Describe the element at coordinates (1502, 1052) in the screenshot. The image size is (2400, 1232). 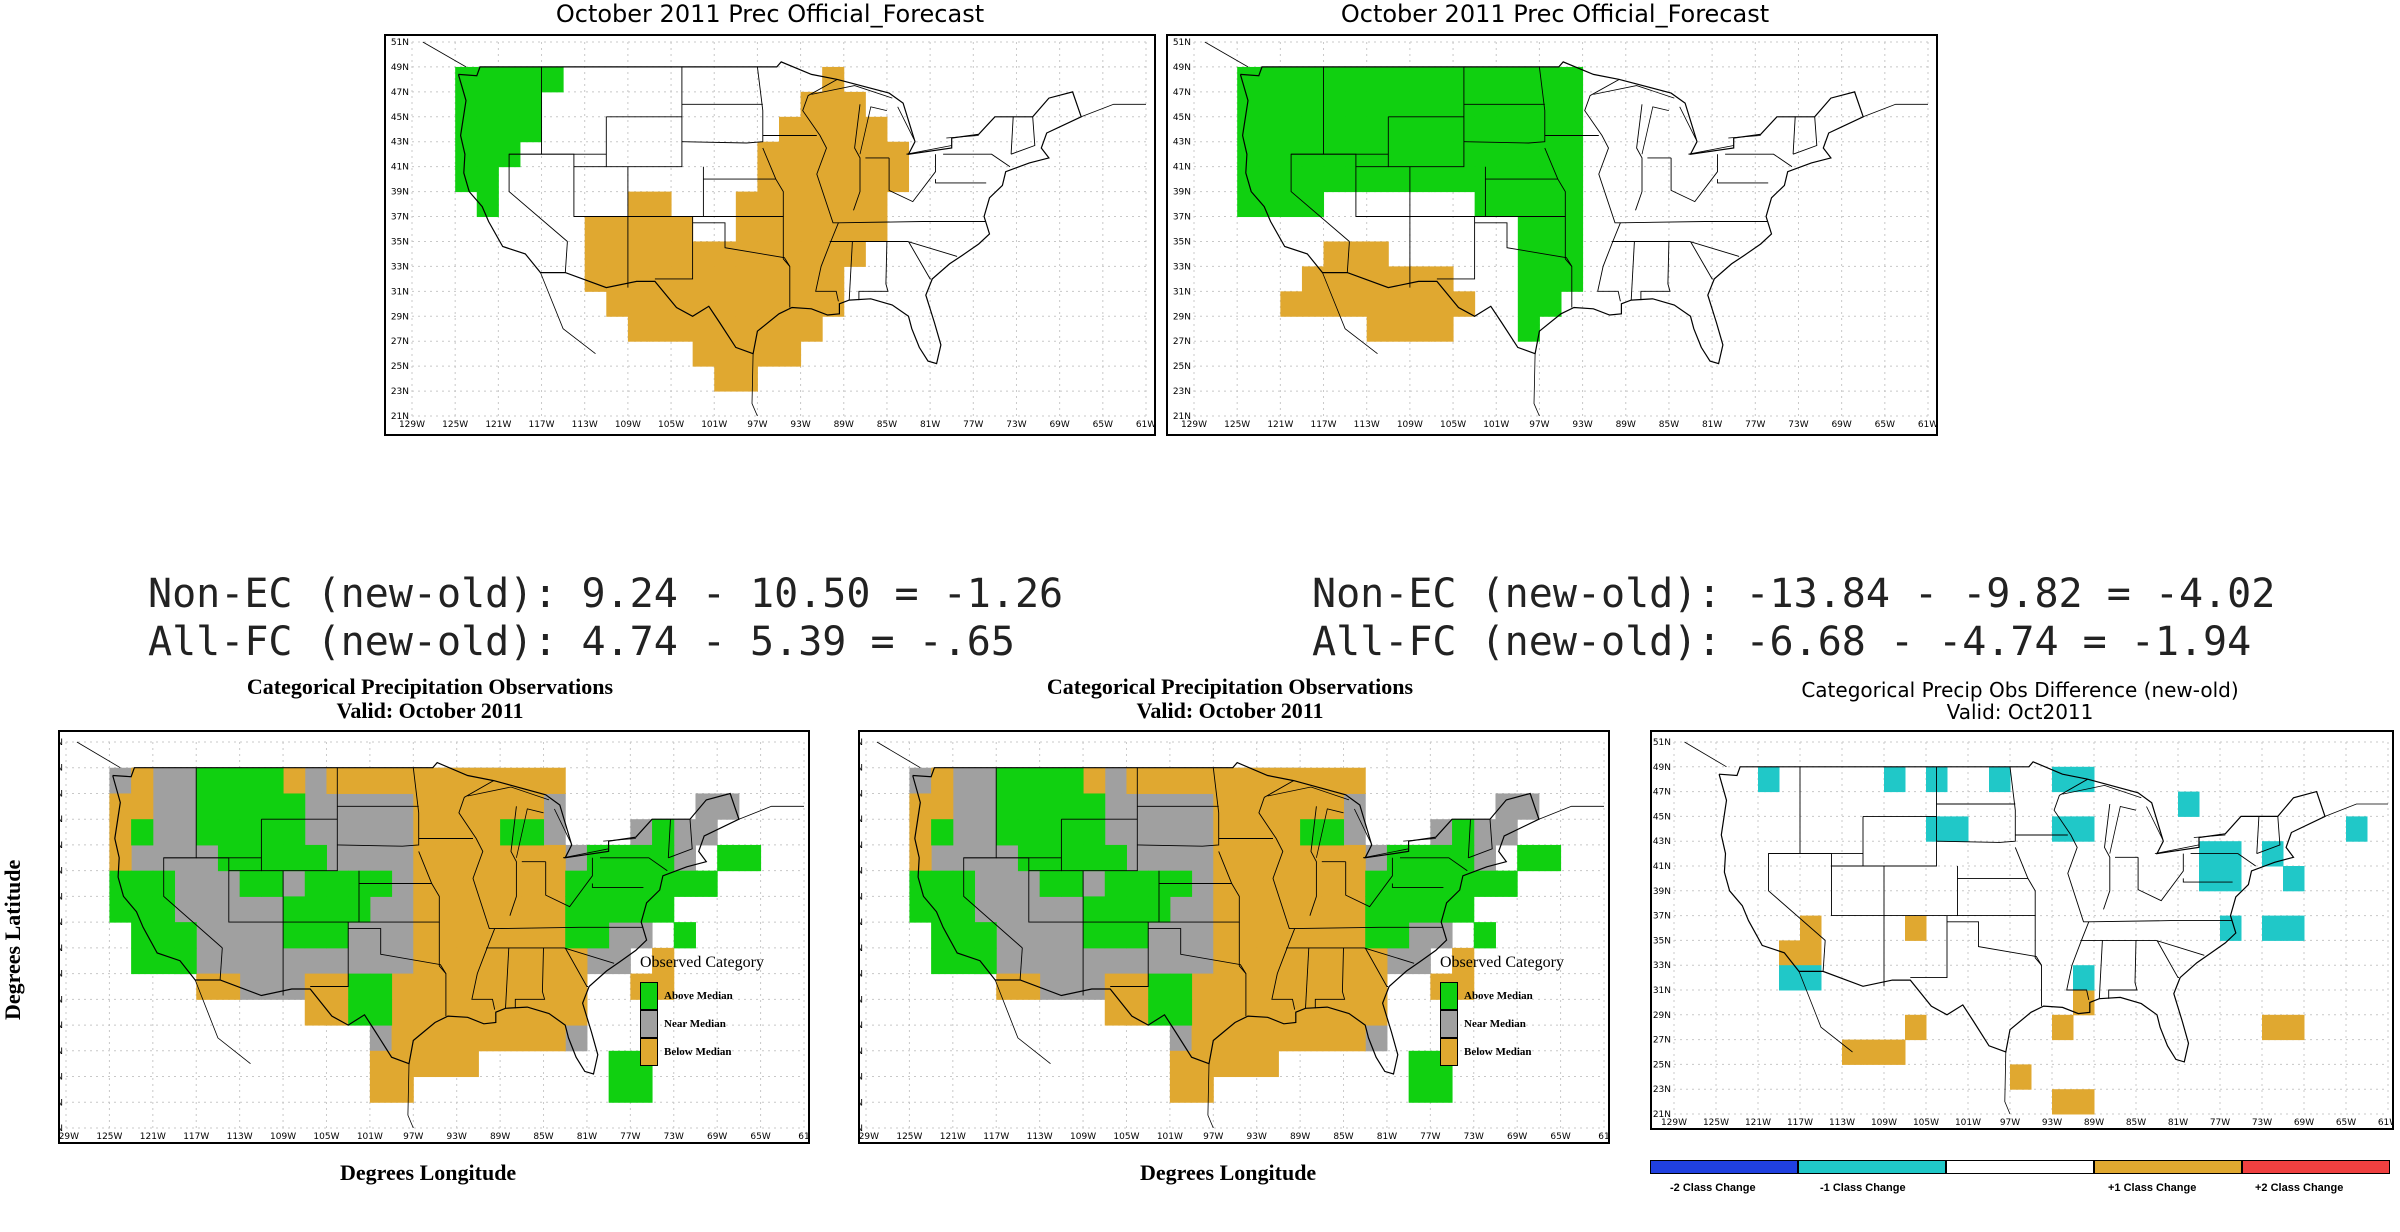
I see `legend2-item-below: Below Median` at that location.